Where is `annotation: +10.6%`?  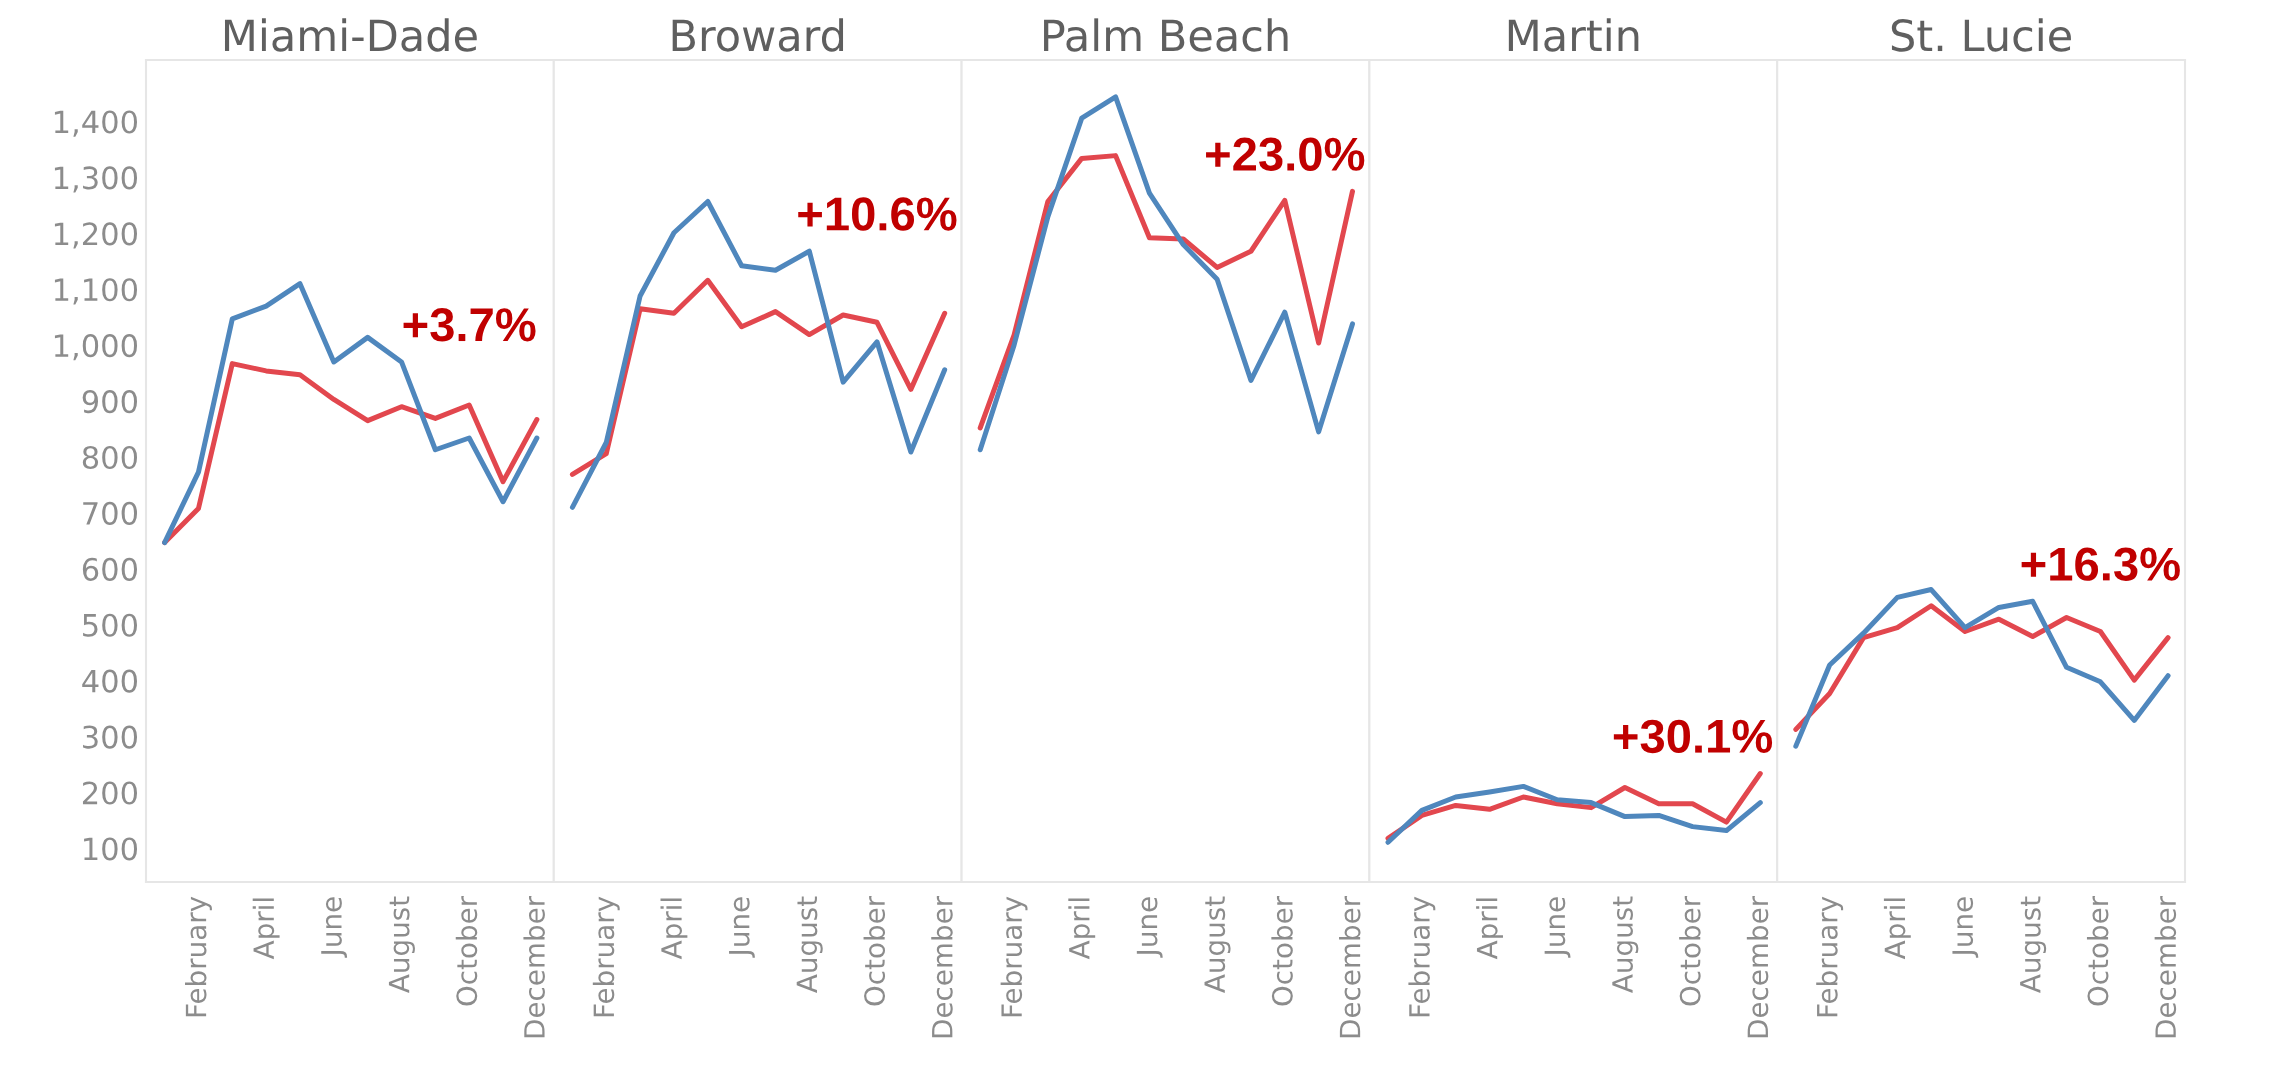
annotation: +10.6% is located at coordinates (877, 214).